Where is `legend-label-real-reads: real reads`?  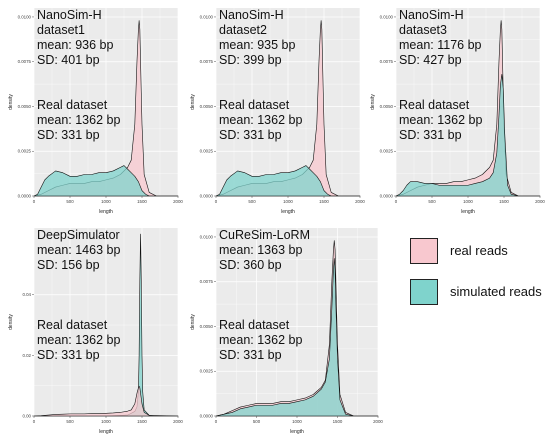 legend-label-real-reads: real reads is located at coordinates (479, 250).